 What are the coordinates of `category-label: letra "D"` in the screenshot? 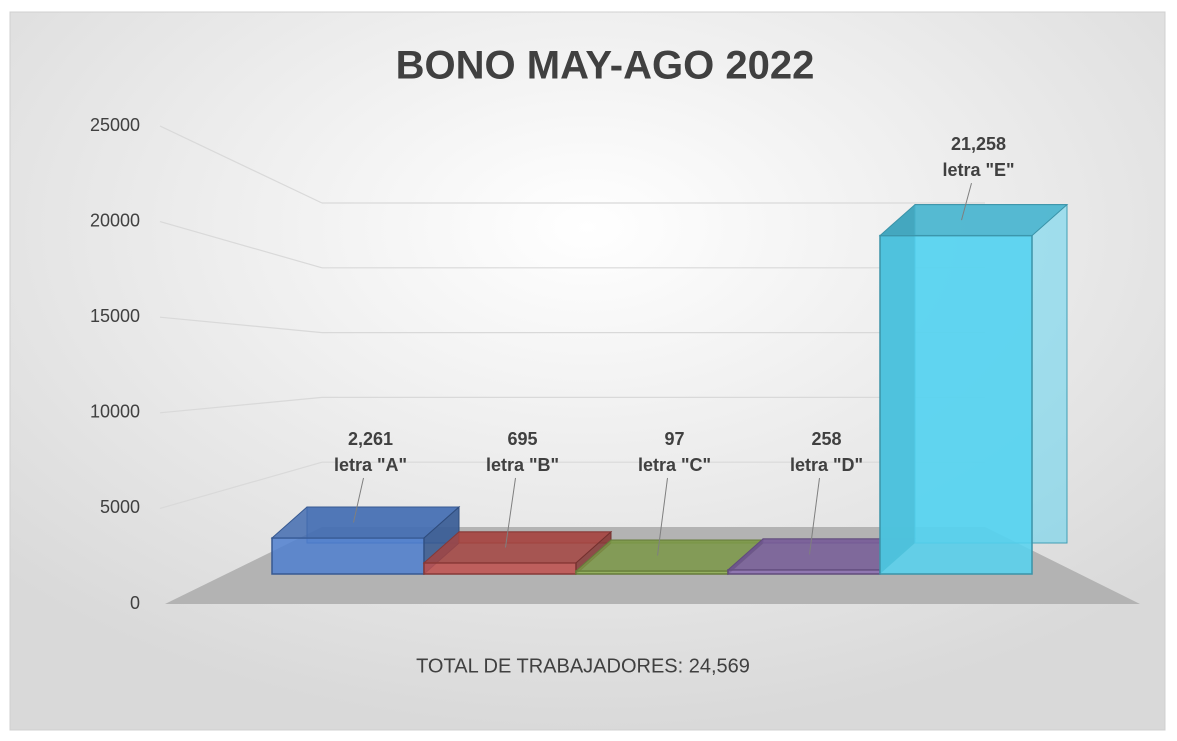 It's located at (826, 465).